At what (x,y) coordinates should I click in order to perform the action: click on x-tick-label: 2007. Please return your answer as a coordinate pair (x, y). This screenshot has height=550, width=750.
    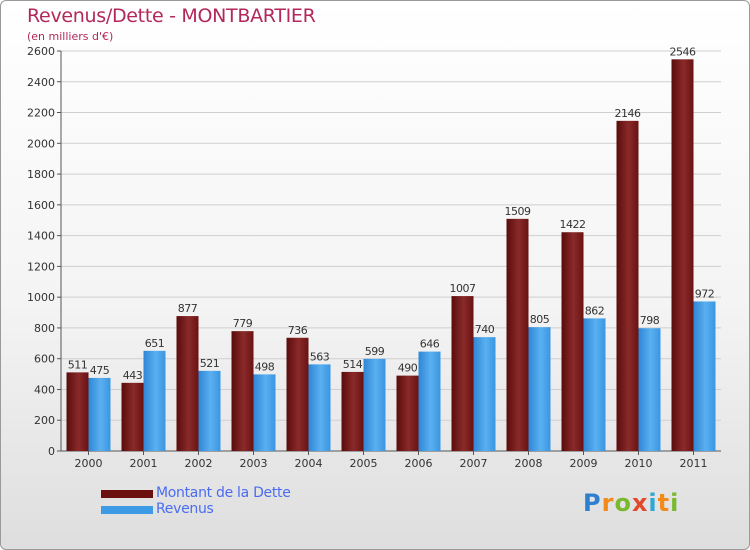
    Looking at the image, I should click on (474, 463).